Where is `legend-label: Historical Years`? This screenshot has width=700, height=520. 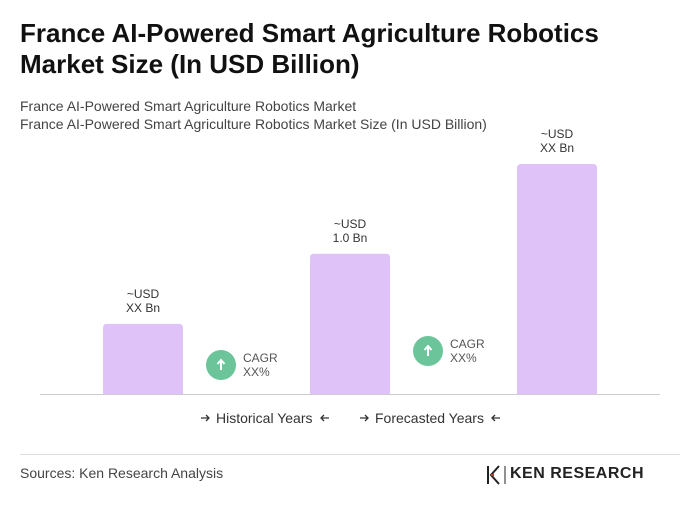 legend-label: Historical Years is located at coordinates (264, 418).